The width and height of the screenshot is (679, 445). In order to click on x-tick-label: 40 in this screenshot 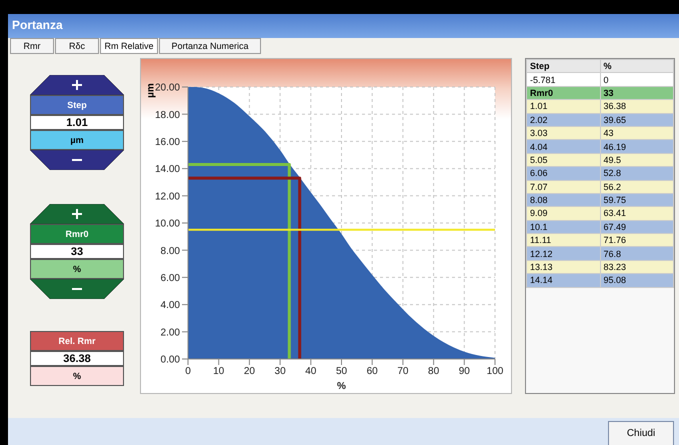, I will do `click(311, 372)`.